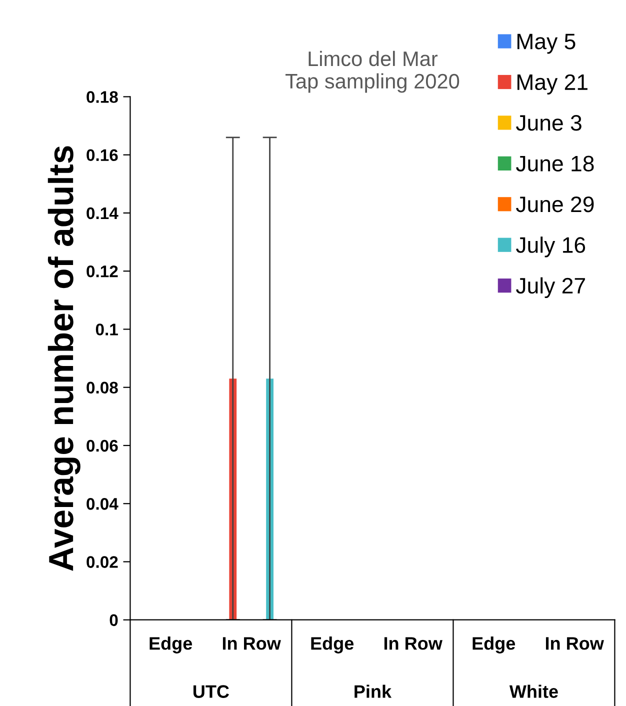  I want to click on chart-title: Limco del Mar Tap sampling 2020, so click(373, 71).